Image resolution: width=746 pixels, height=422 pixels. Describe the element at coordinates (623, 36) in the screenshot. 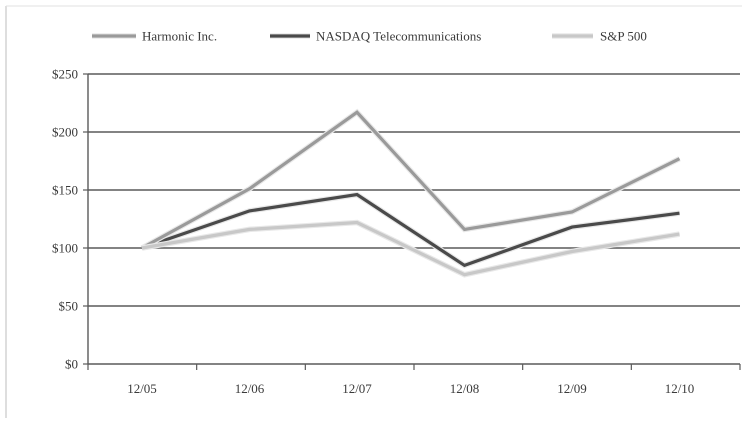

I see `legend-label: S&P 500` at that location.